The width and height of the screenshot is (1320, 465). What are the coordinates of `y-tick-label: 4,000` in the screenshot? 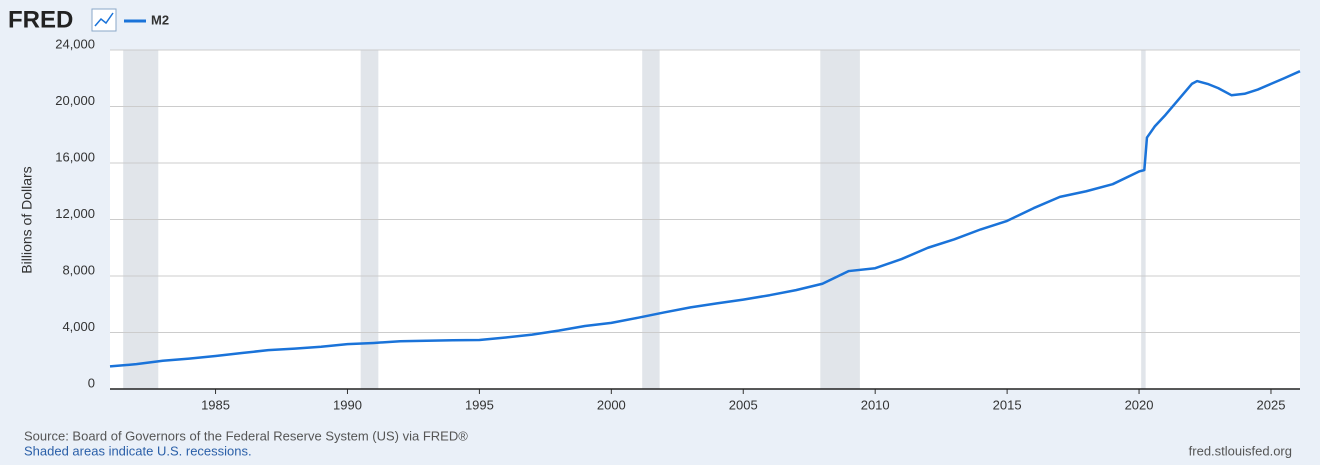 It's located at (78, 326).